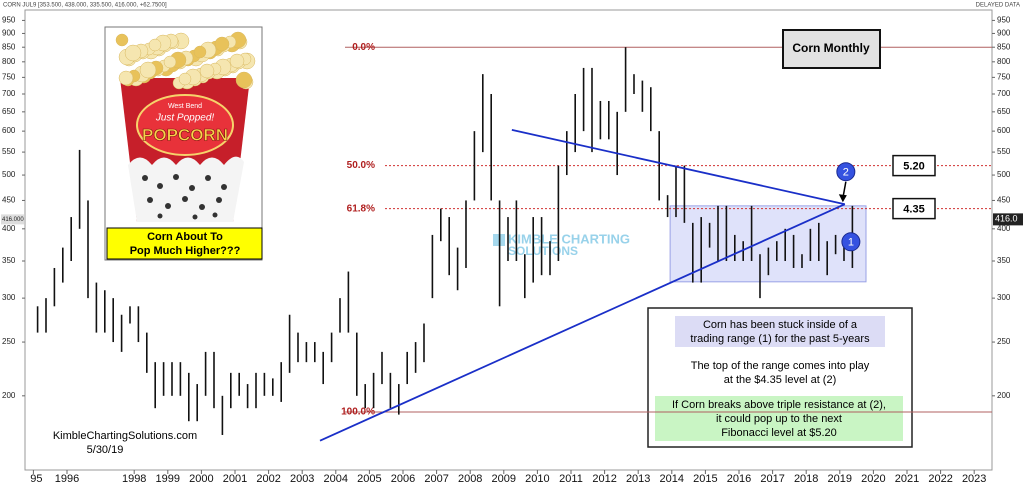 This screenshot has width=1024, height=493. What do you see at coordinates (806, 479) in the screenshot?
I see `x-tick-label: 2018` at bounding box center [806, 479].